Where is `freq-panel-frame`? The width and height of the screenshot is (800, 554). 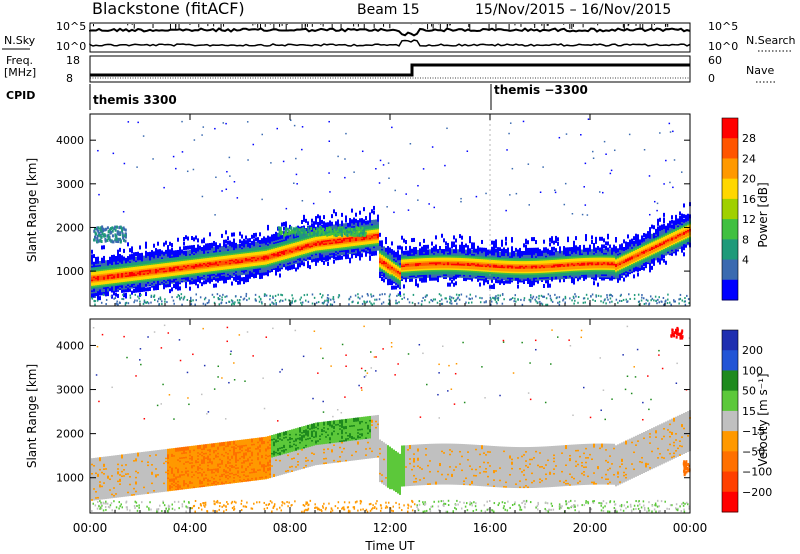 freq-panel-frame is located at coordinates (390, 69).